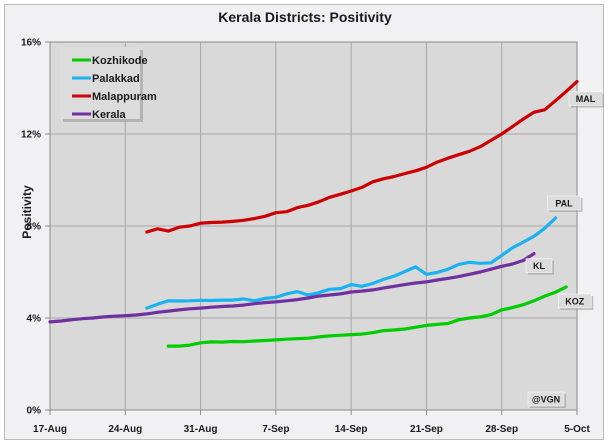 This screenshot has width=610, height=445. What do you see at coordinates (31, 43) in the screenshot?
I see `y-tick-label: 16%` at bounding box center [31, 43].